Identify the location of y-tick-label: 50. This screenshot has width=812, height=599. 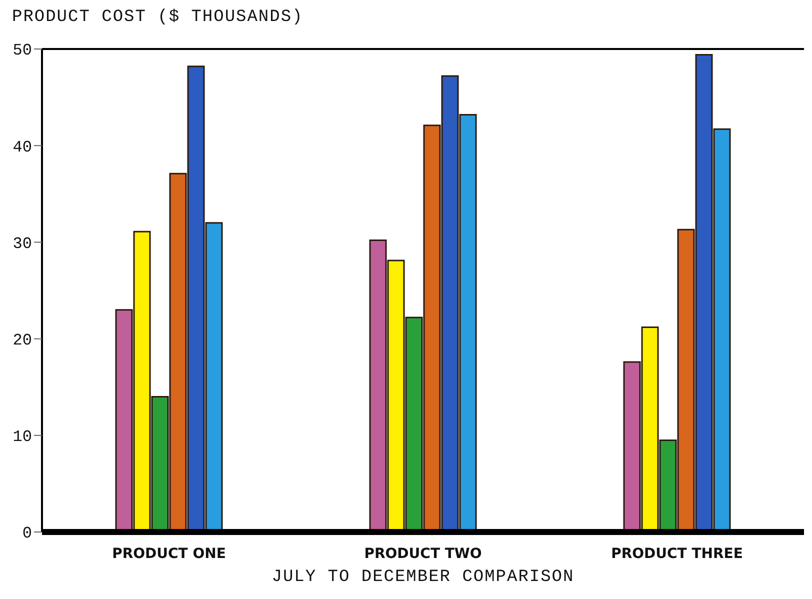
(22, 51).